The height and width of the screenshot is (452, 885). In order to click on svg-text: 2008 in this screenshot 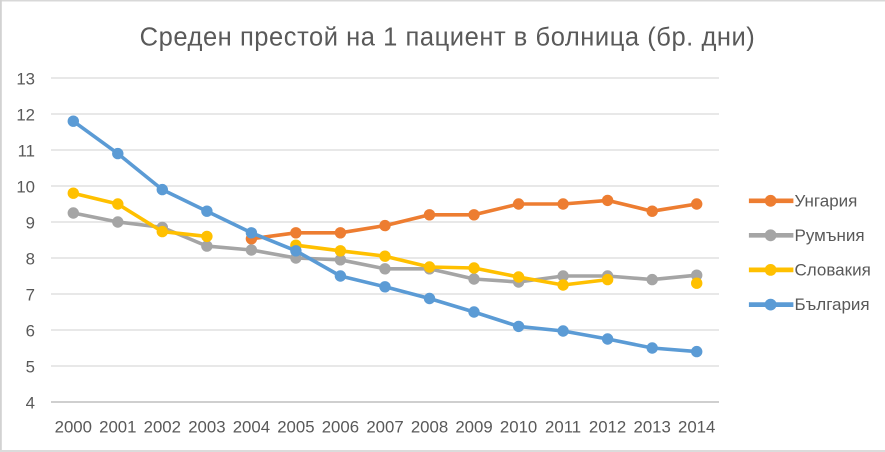, I will do `click(429, 427)`.